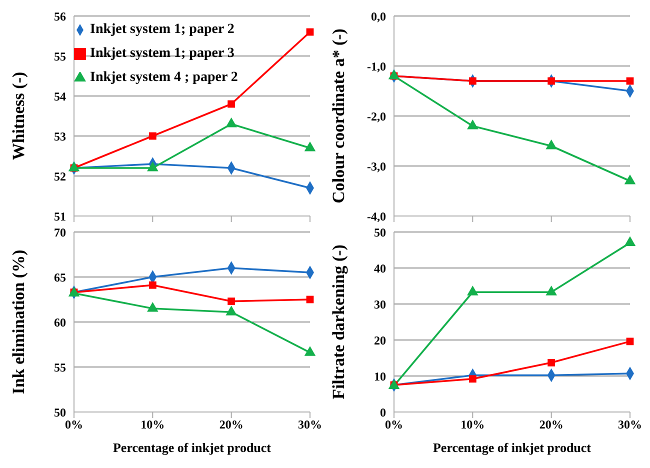 The width and height of the screenshot is (650, 468). I want to click on y-axis-title: Ink elimination (%), so click(18, 322).